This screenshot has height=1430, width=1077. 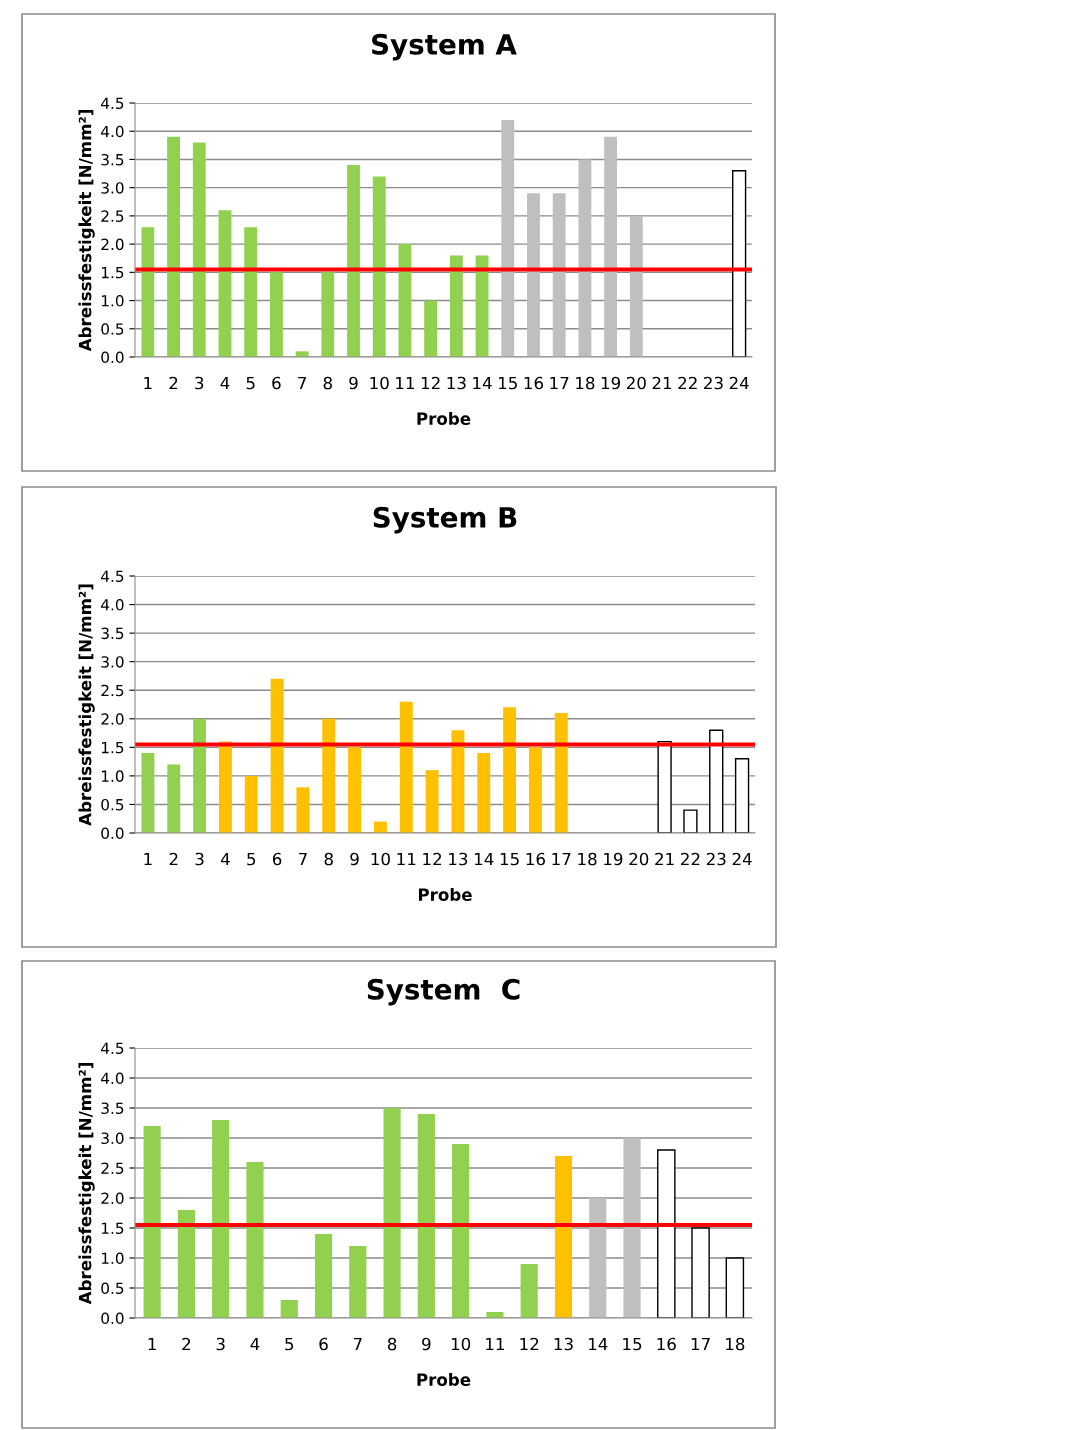 I want to click on x-tick-label: 19, so click(x=613, y=859).